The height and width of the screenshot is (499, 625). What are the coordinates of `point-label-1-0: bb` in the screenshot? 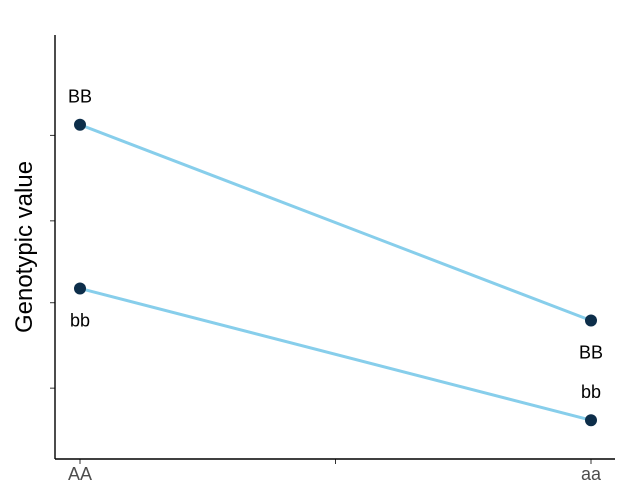 It's located at (80, 320).